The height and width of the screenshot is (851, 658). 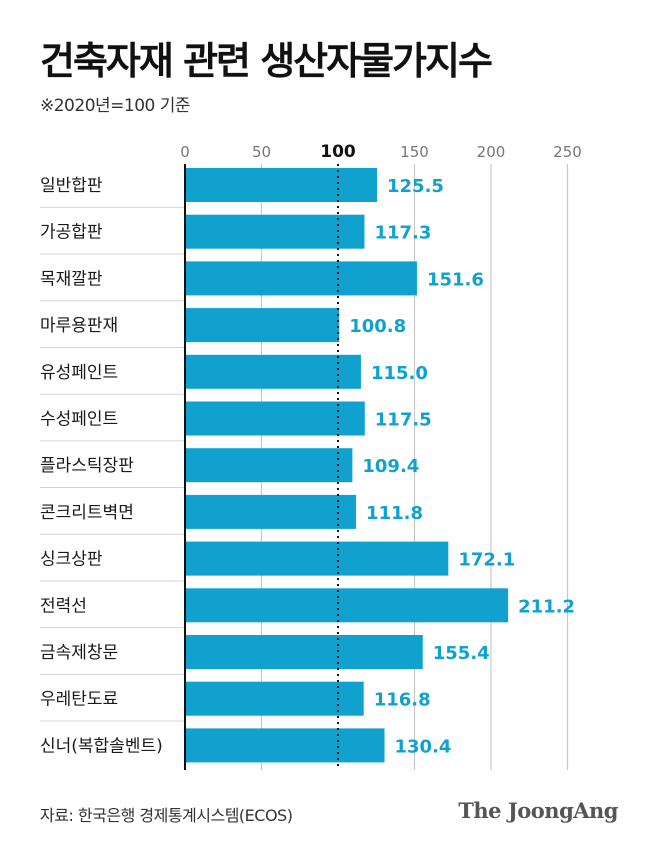 What do you see at coordinates (185, 152) in the screenshot?
I see `x-tick-label: 0` at bounding box center [185, 152].